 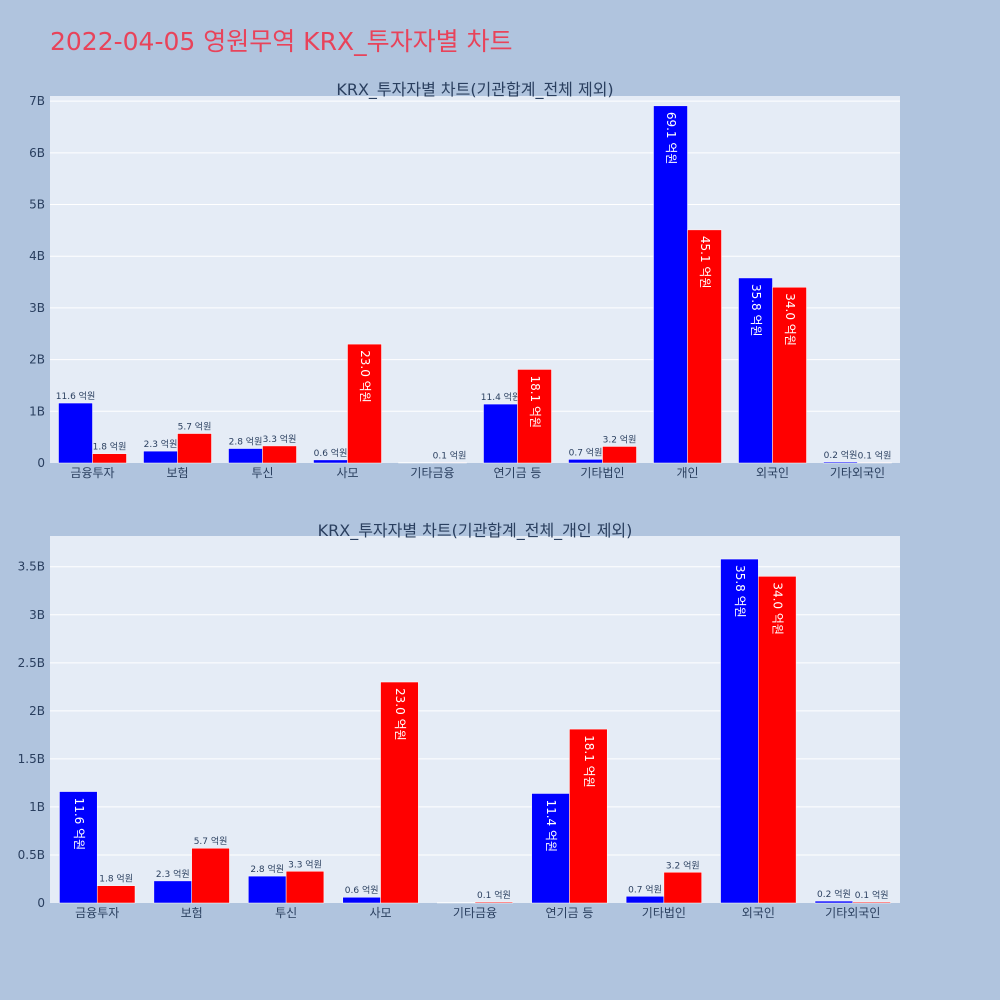 What do you see at coordinates (474, 90) in the screenshot?
I see `chart-title: KRX_투자자별 차트(기관합계_전체 제외)` at bounding box center [474, 90].